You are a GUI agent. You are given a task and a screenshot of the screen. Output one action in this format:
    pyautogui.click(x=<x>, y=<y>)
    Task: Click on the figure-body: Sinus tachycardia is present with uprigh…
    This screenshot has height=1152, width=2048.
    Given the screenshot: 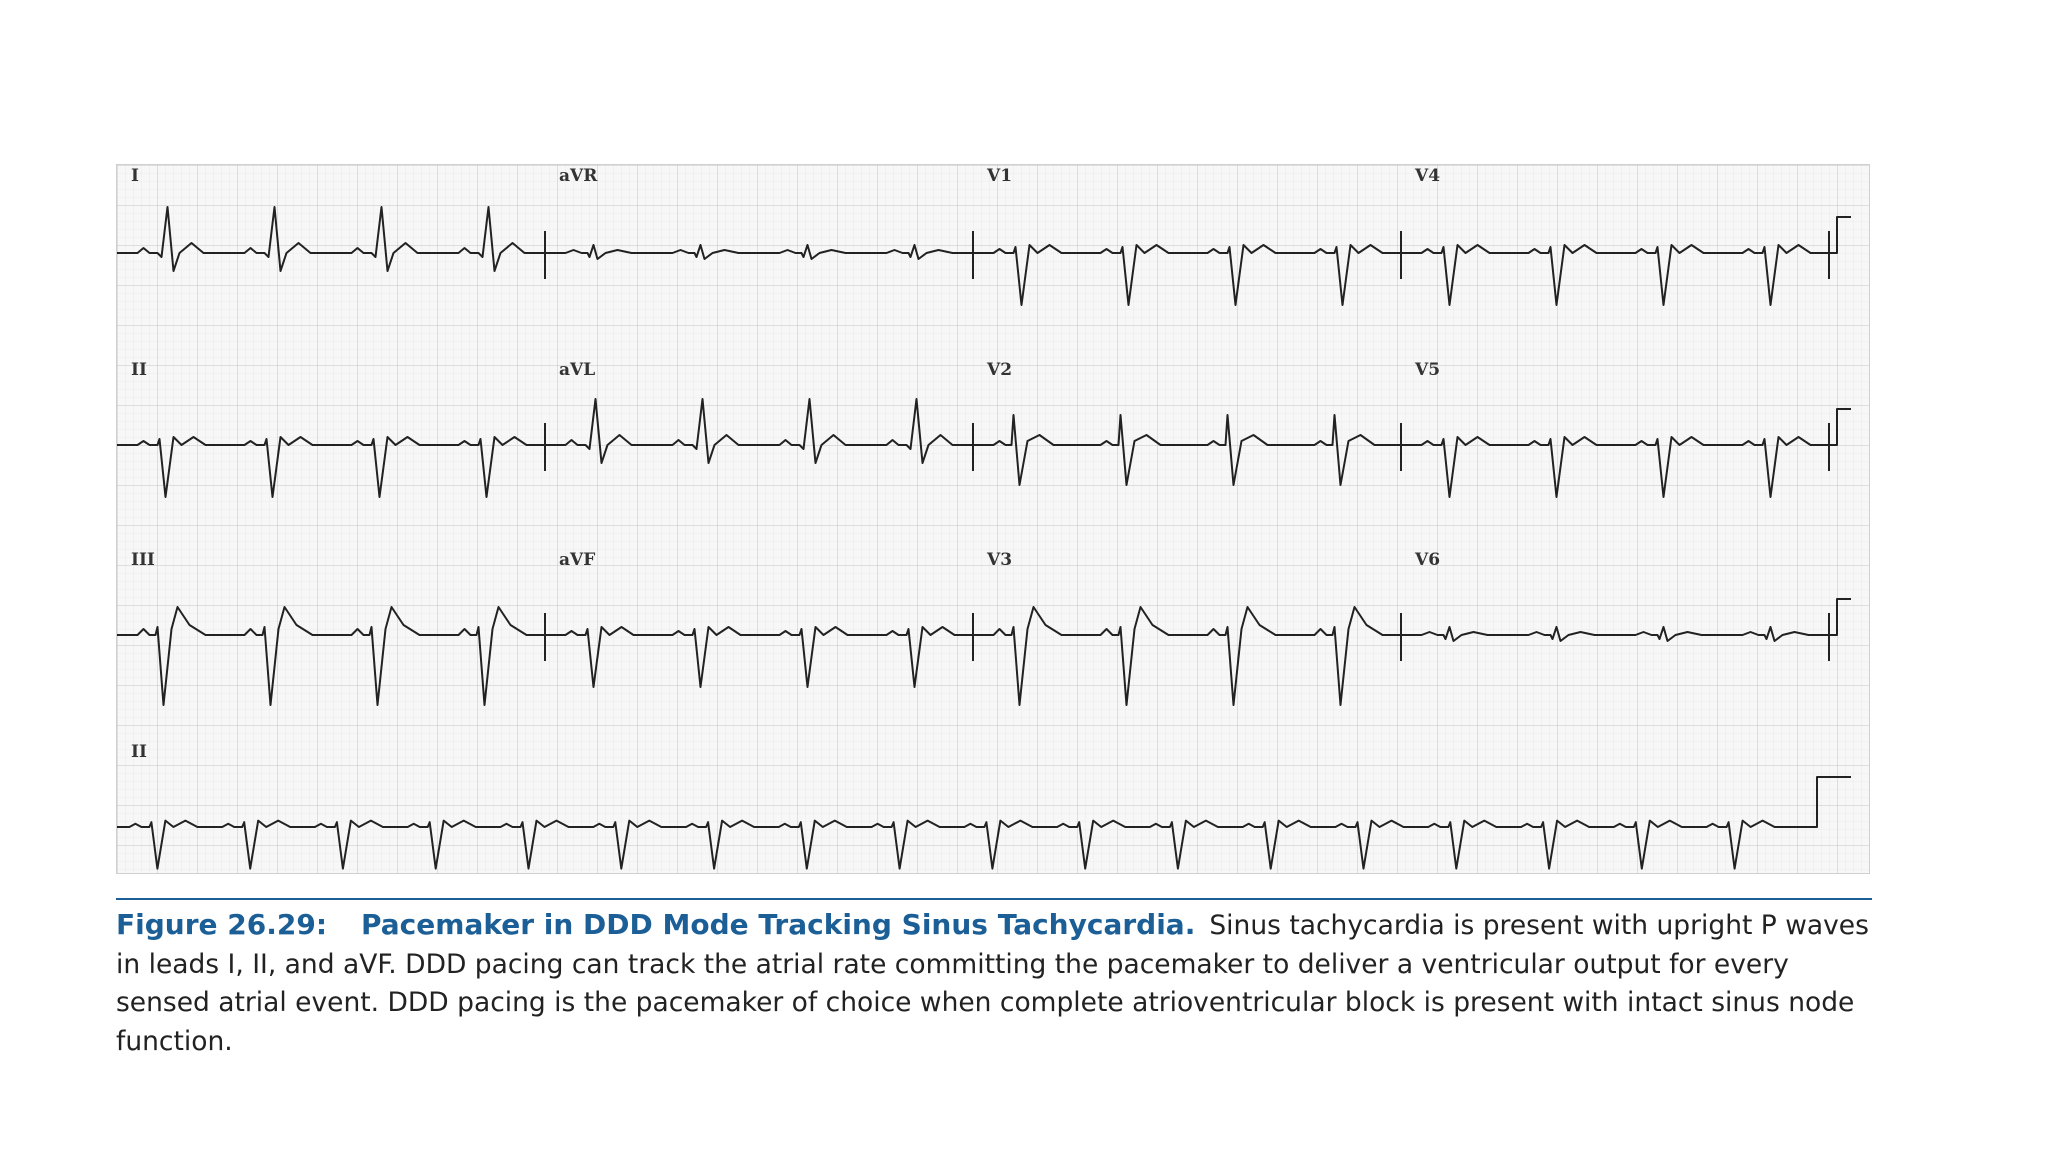 What is the action you would take?
    pyautogui.click(x=992, y=983)
    